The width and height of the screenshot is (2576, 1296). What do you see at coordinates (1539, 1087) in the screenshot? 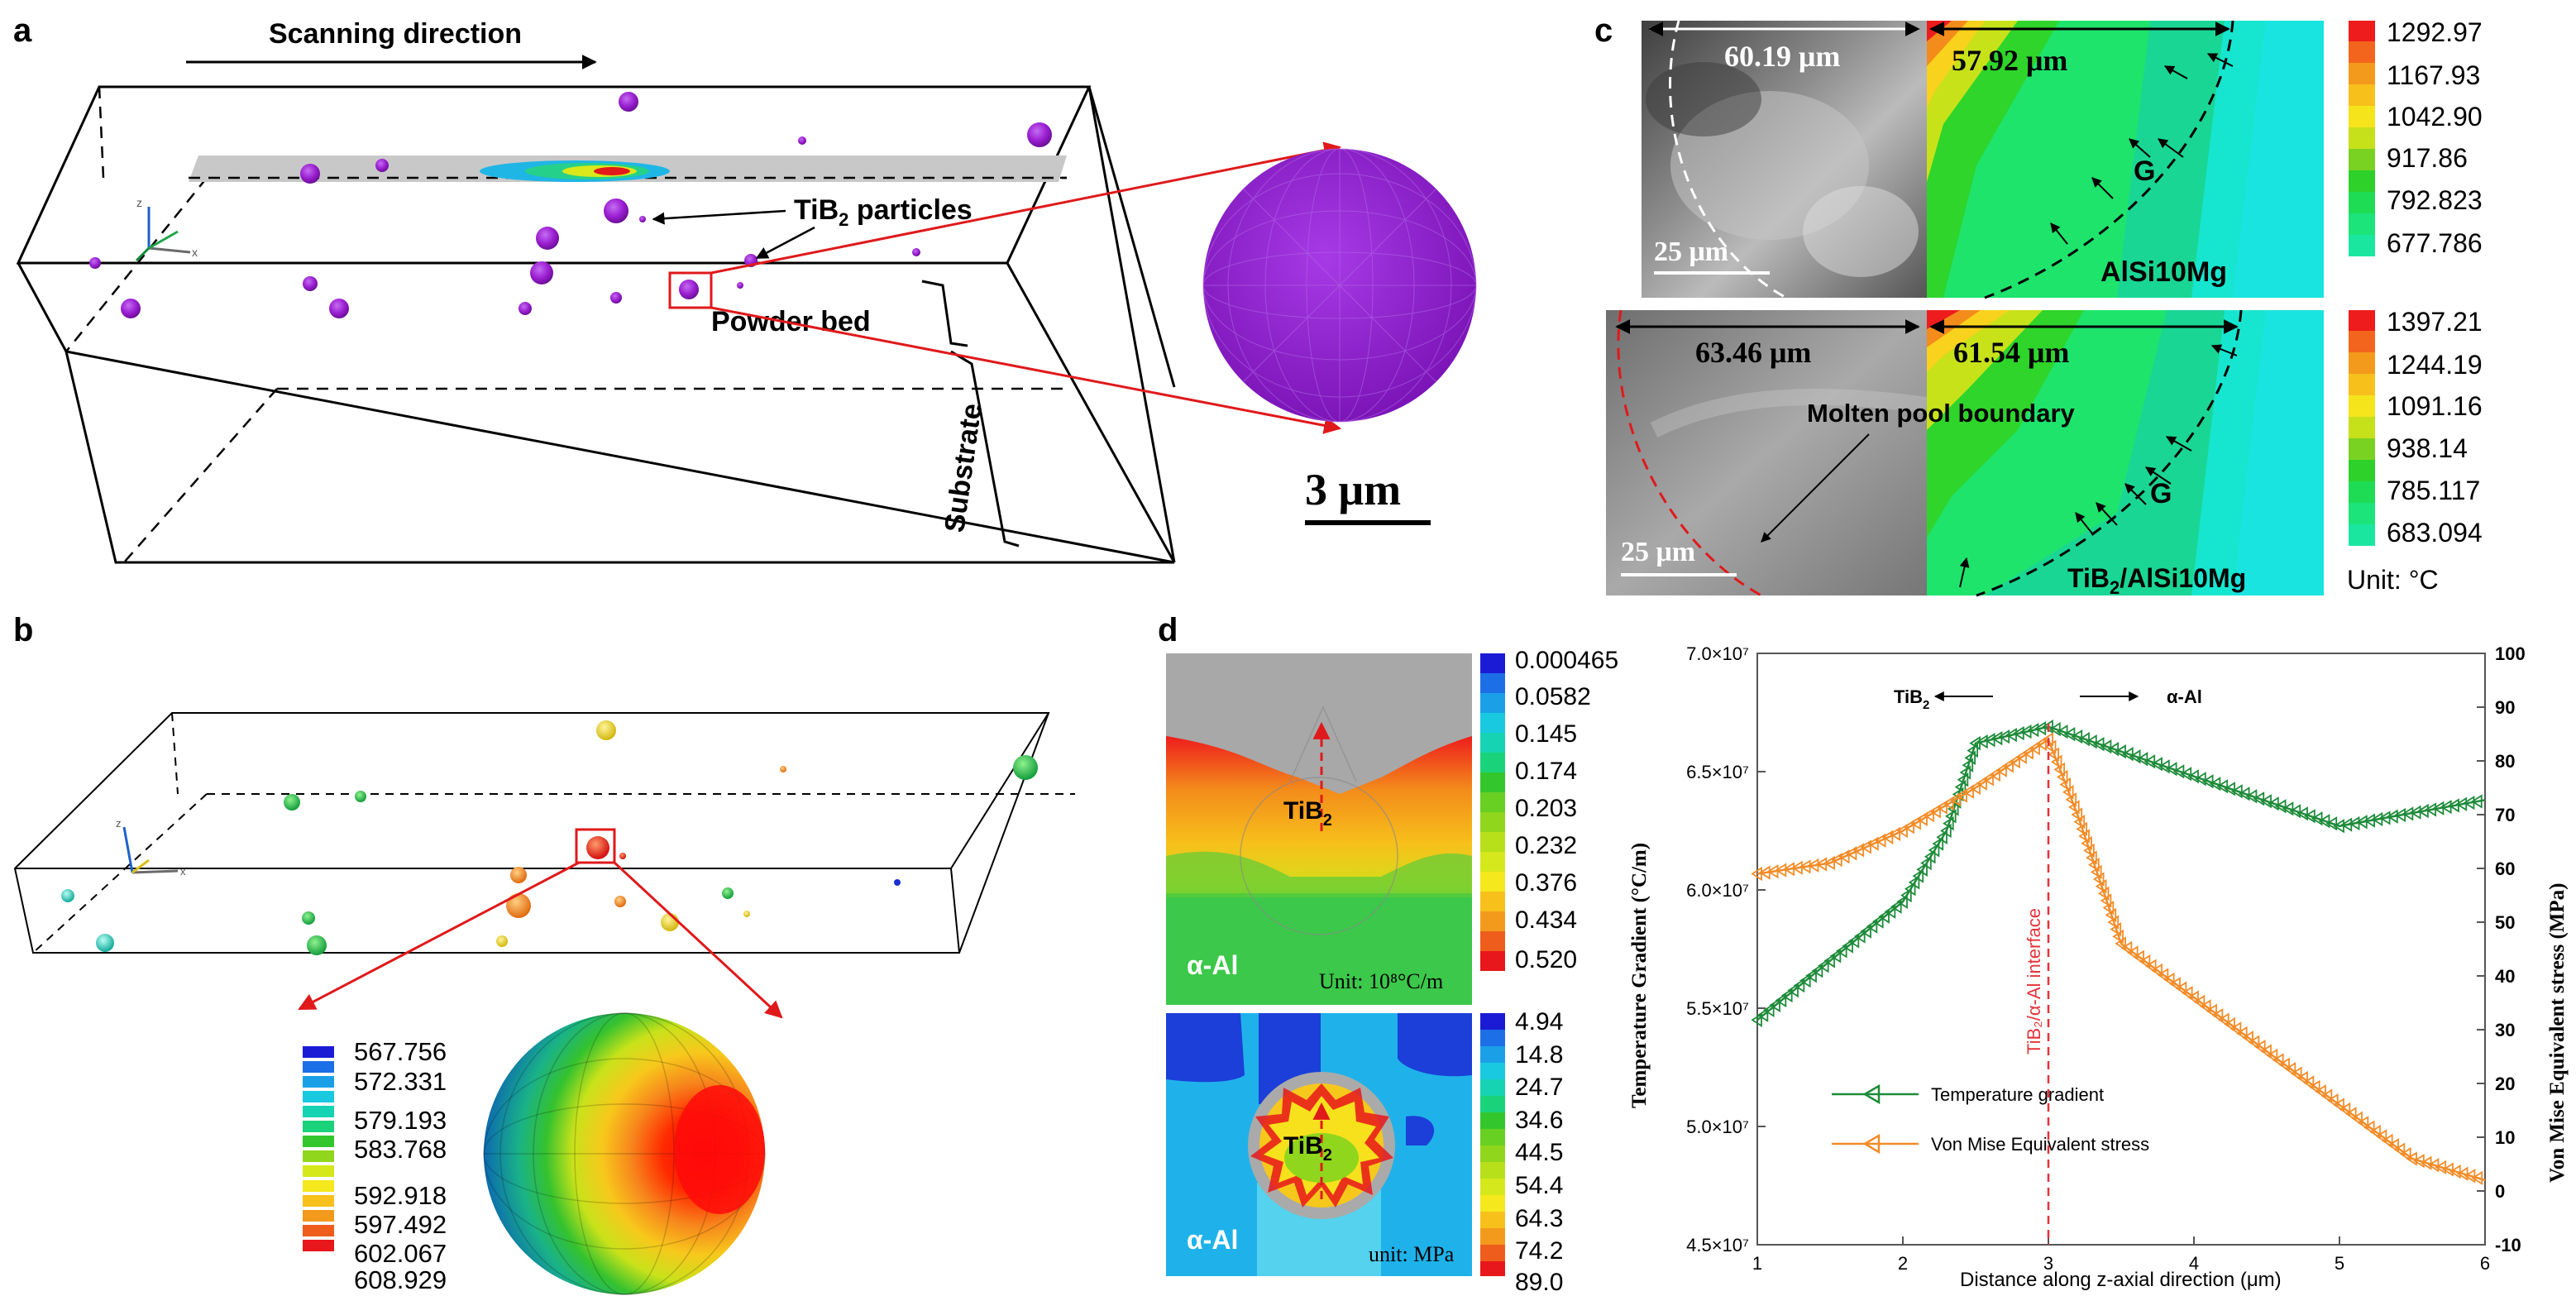
I see `legend-d-bottom-2: 24.7` at bounding box center [1539, 1087].